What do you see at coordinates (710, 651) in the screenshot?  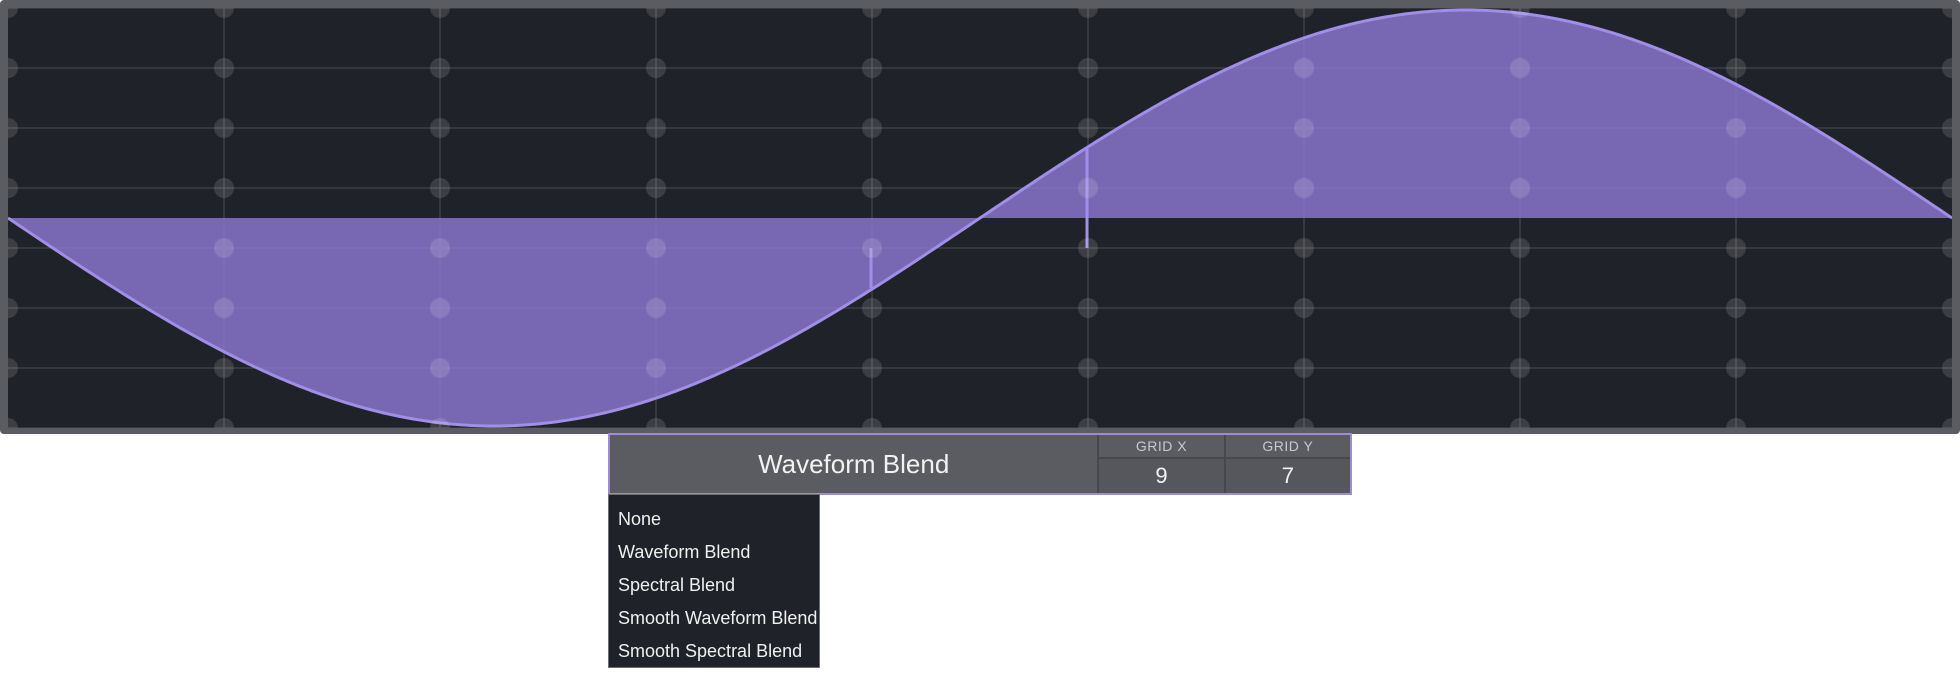 I see `dropdown-option-smooth-spectral-blend: Smooth Spectral Blend` at bounding box center [710, 651].